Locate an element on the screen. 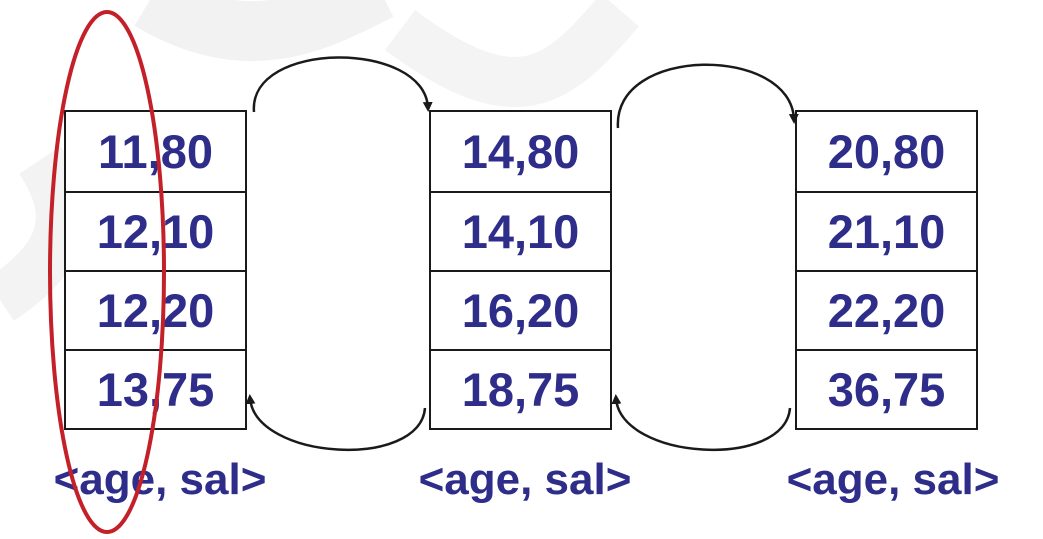 This screenshot has height=539, width=1043. page-2-caption: <age, sal> is located at coordinates (525, 479).